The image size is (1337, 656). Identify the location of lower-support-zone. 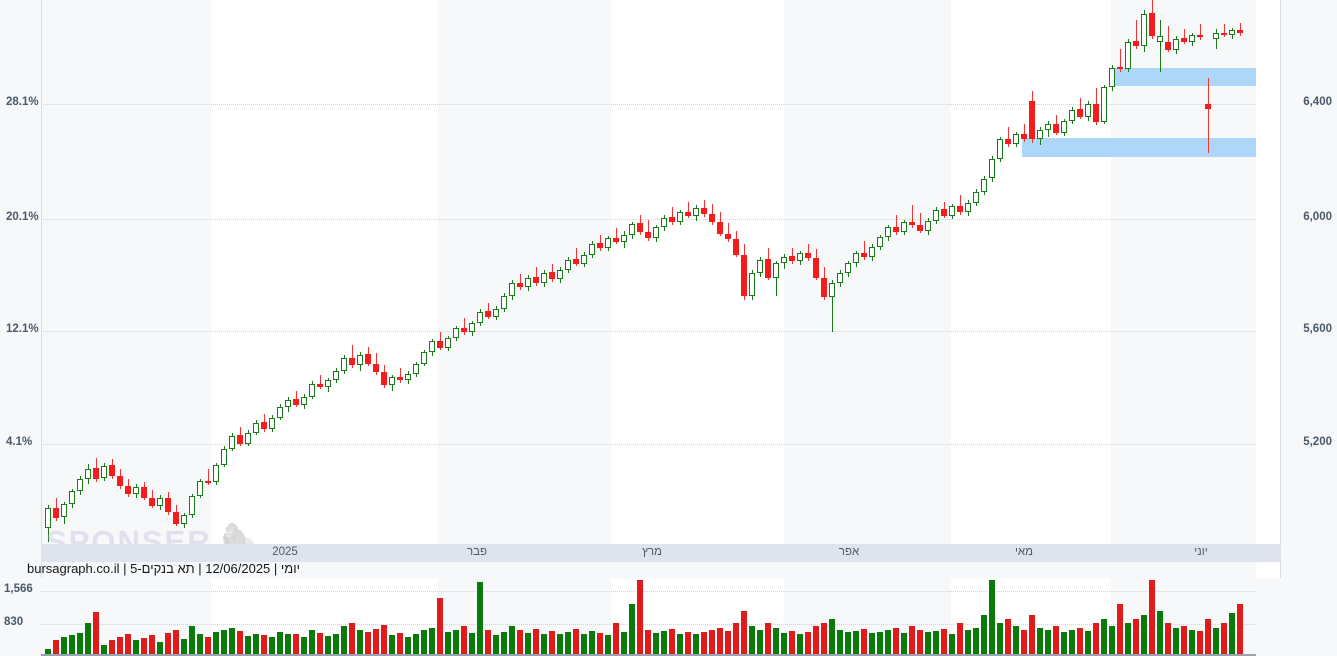
(1139, 147).